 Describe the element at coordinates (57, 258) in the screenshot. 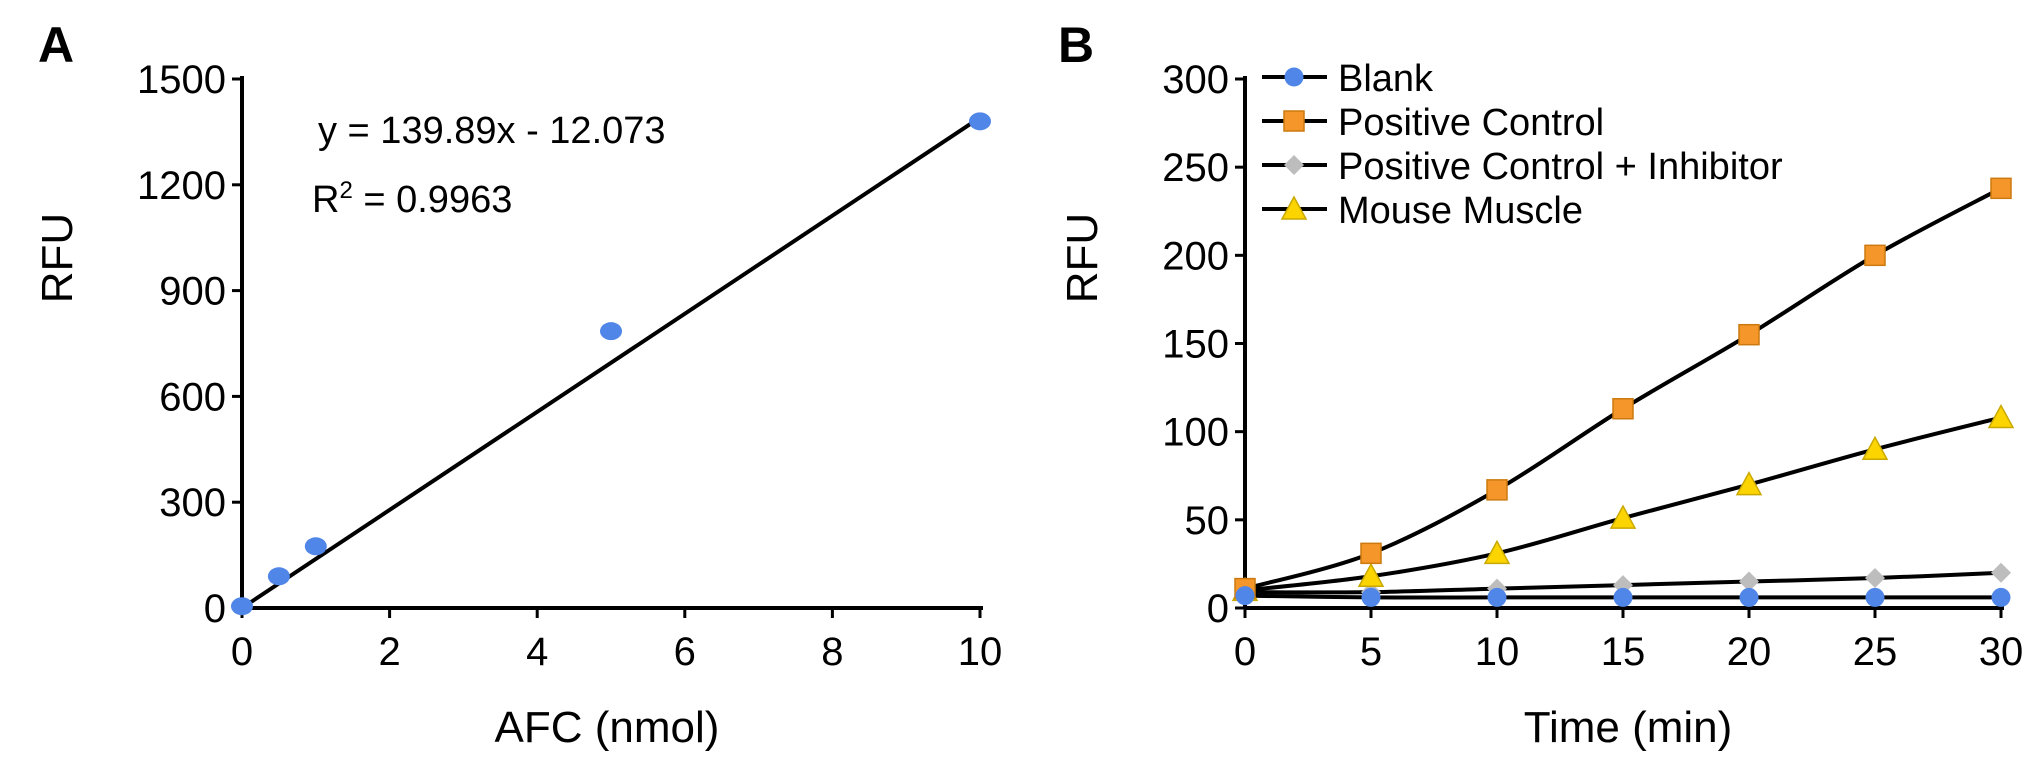

I see `panel-a-y-axis-title: RFU` at that location.